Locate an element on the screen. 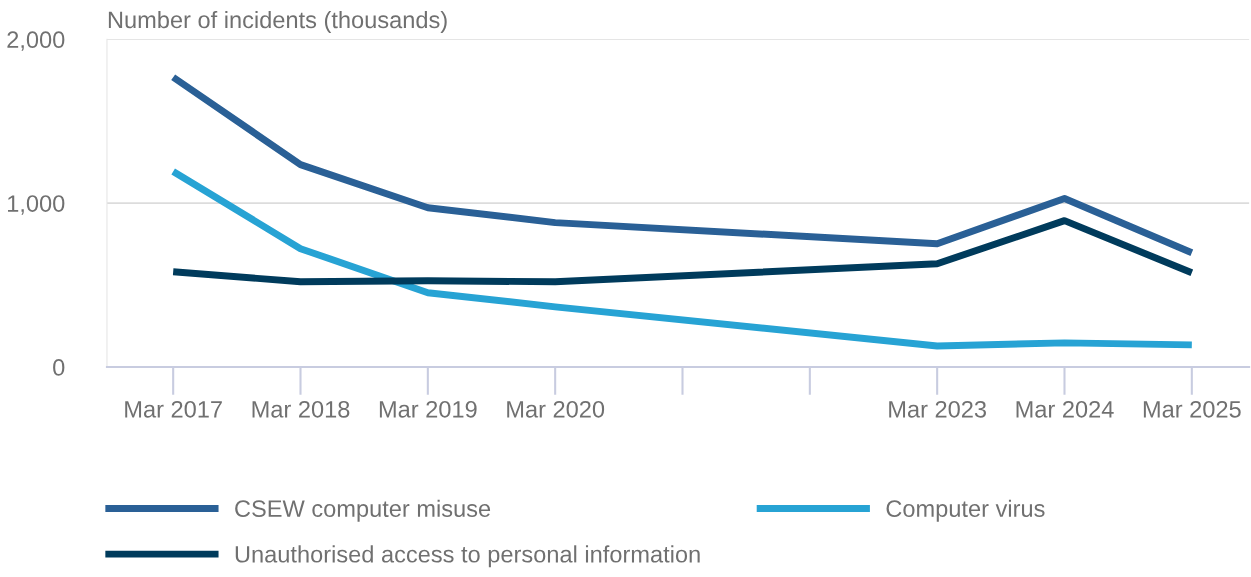  y-axis-title: Number of incidents (thousands) is located at coordinates (277, 21).